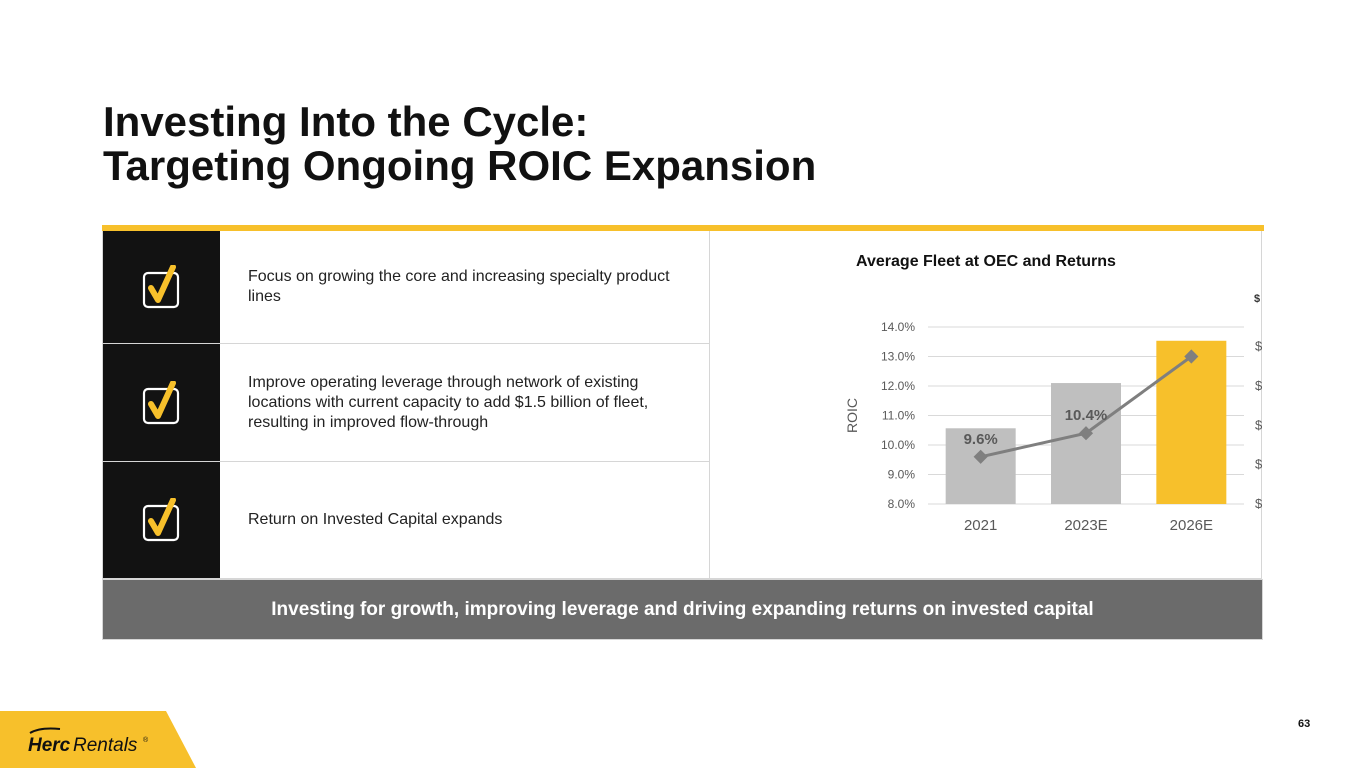  I want to click on y-tick-left: 10.0%, so click(898, 445).